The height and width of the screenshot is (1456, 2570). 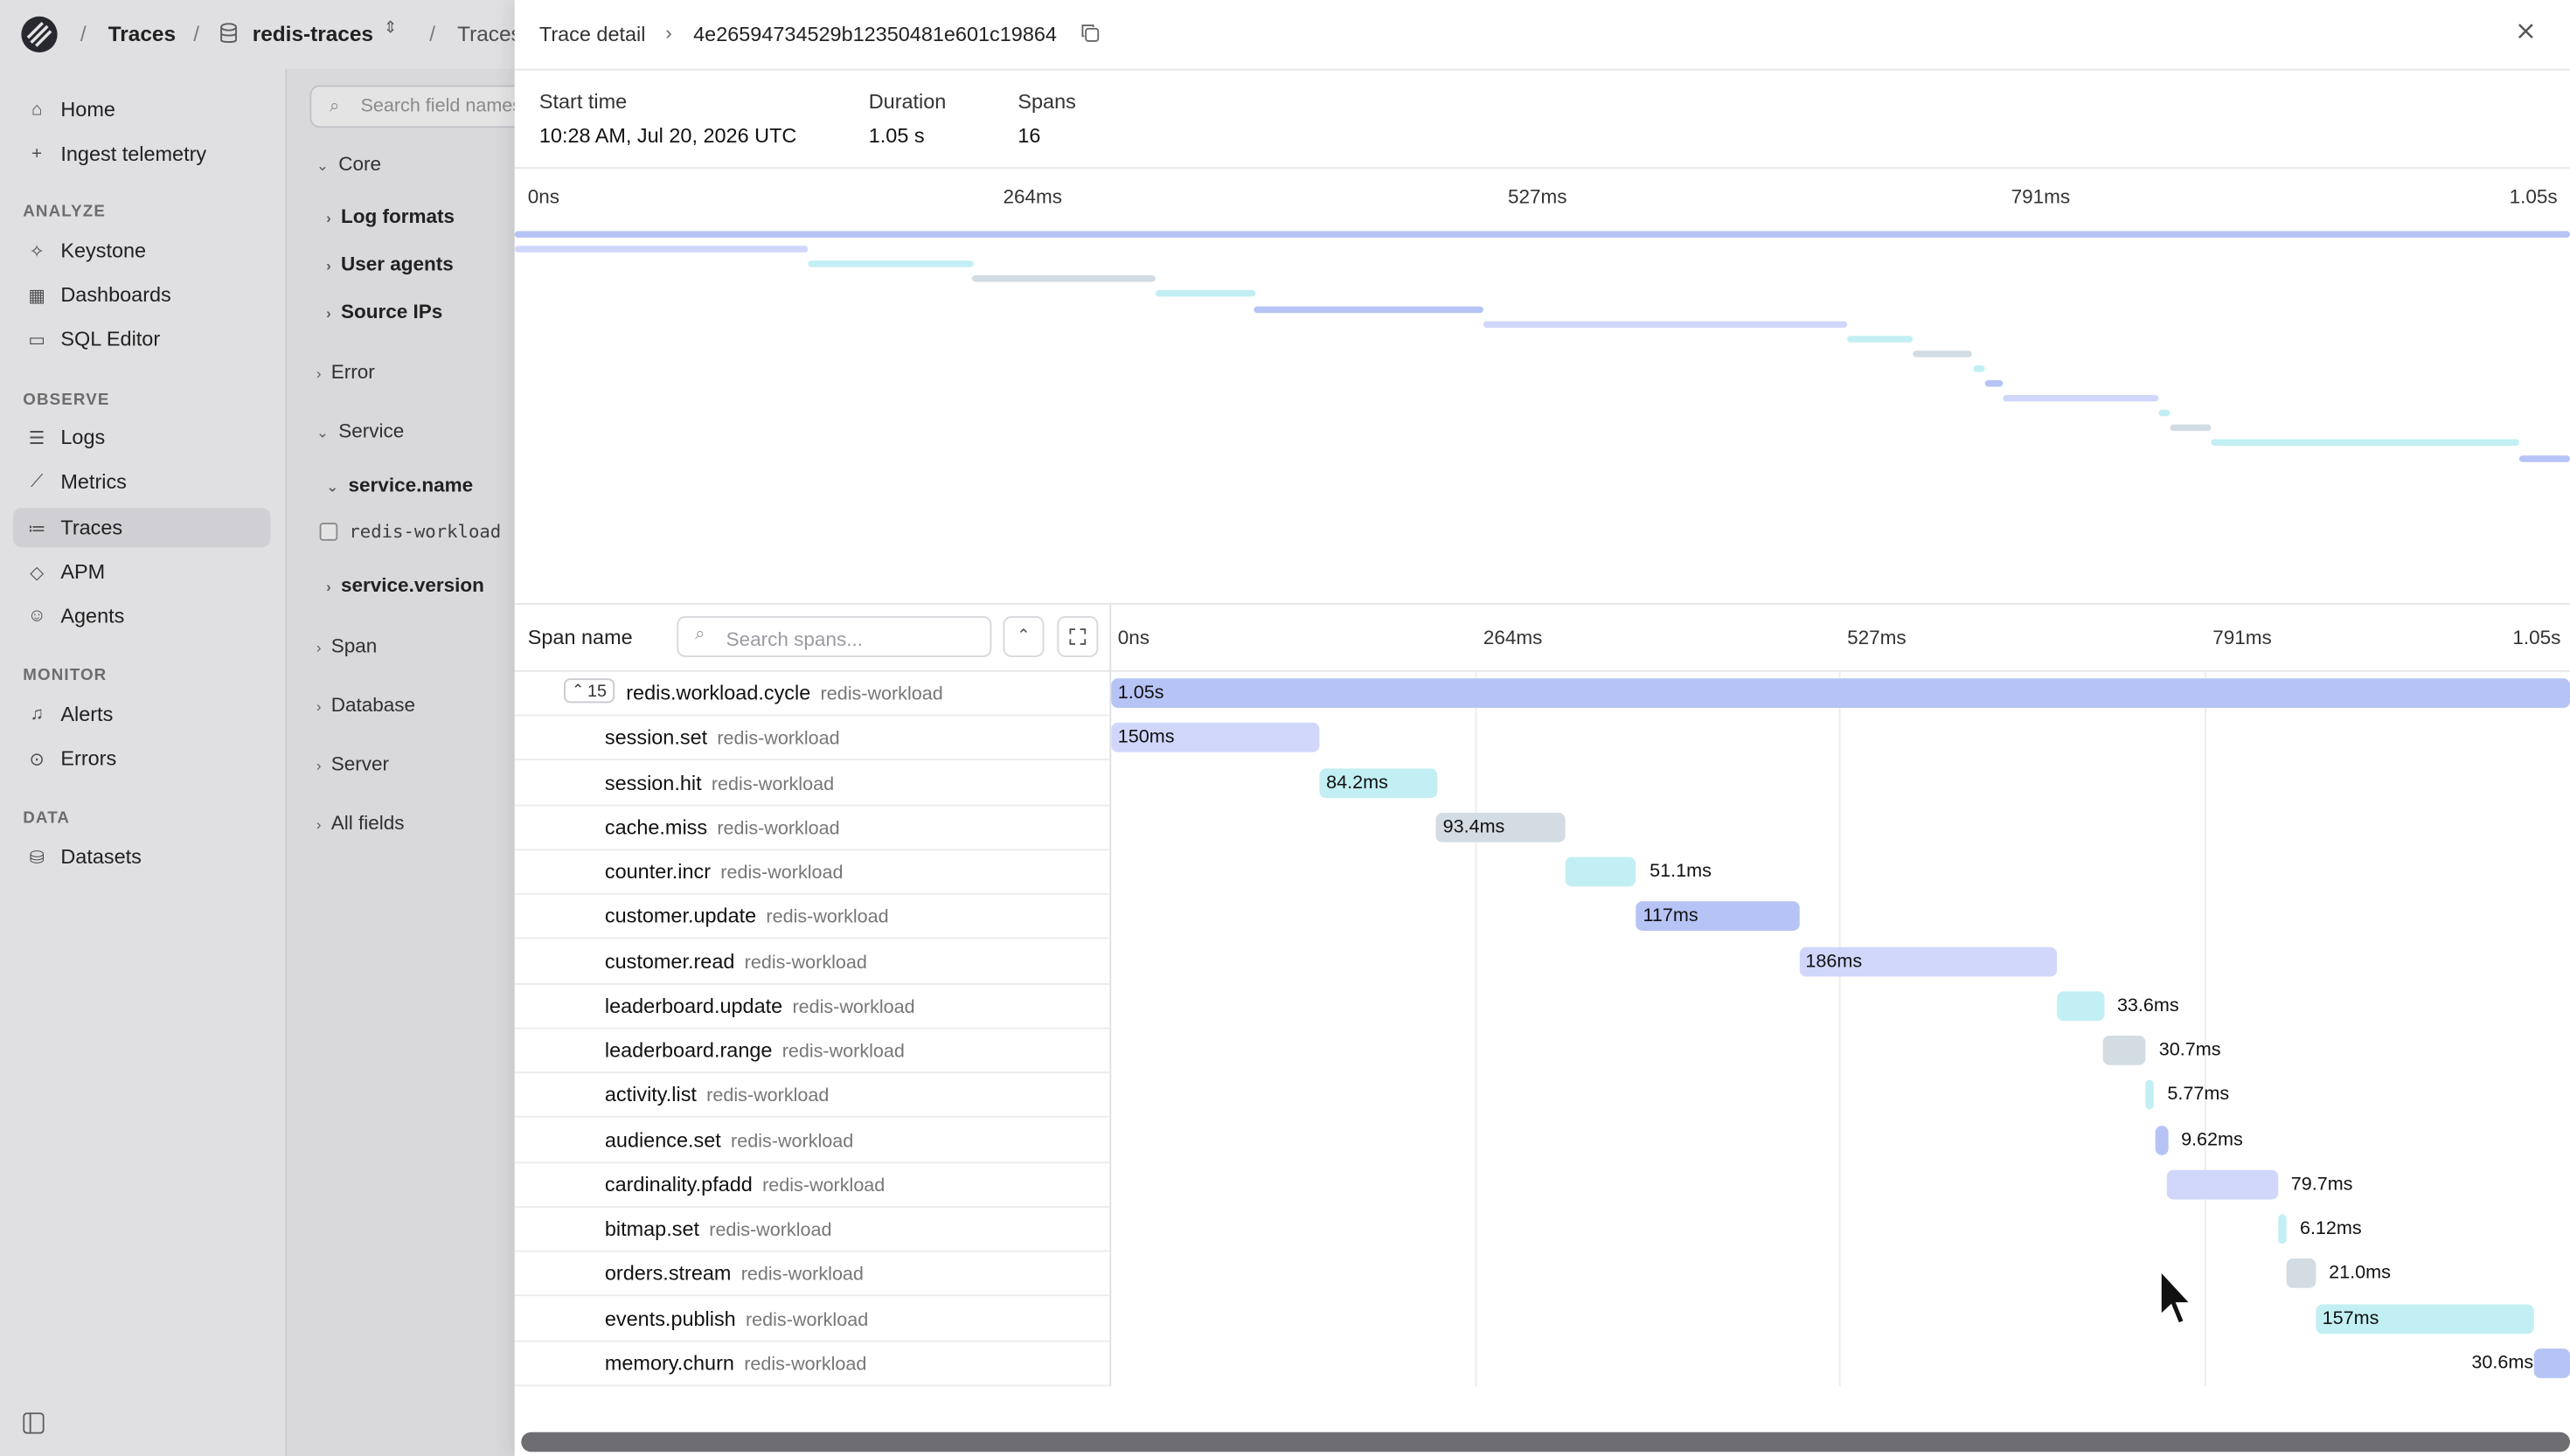 I want to click on field-search-input: Search field names, so click(x=424, y=106).